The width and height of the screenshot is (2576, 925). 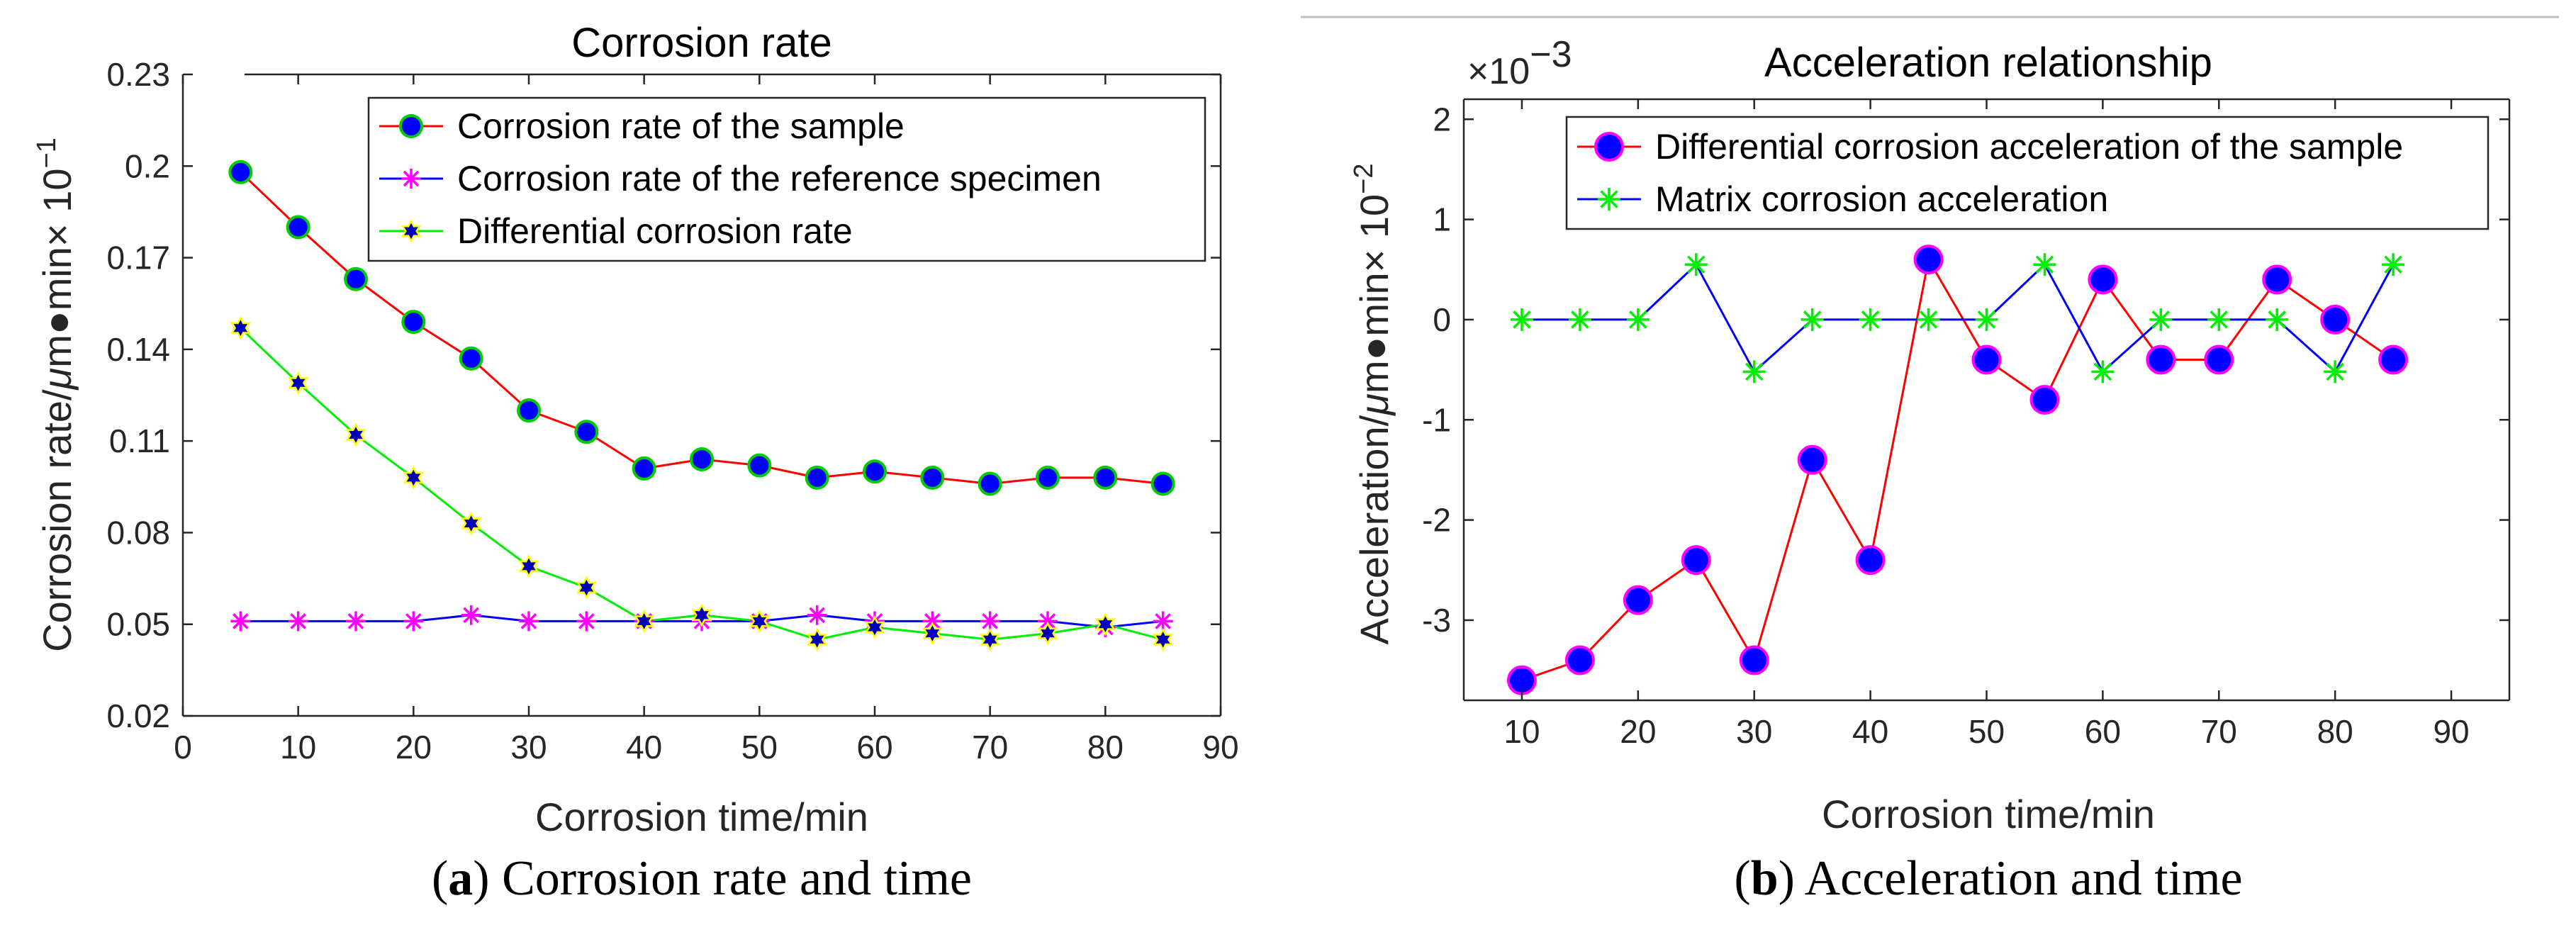 I want to click on chart-b-x-label: Corrosion time/min, so click(x=1989, y=814).